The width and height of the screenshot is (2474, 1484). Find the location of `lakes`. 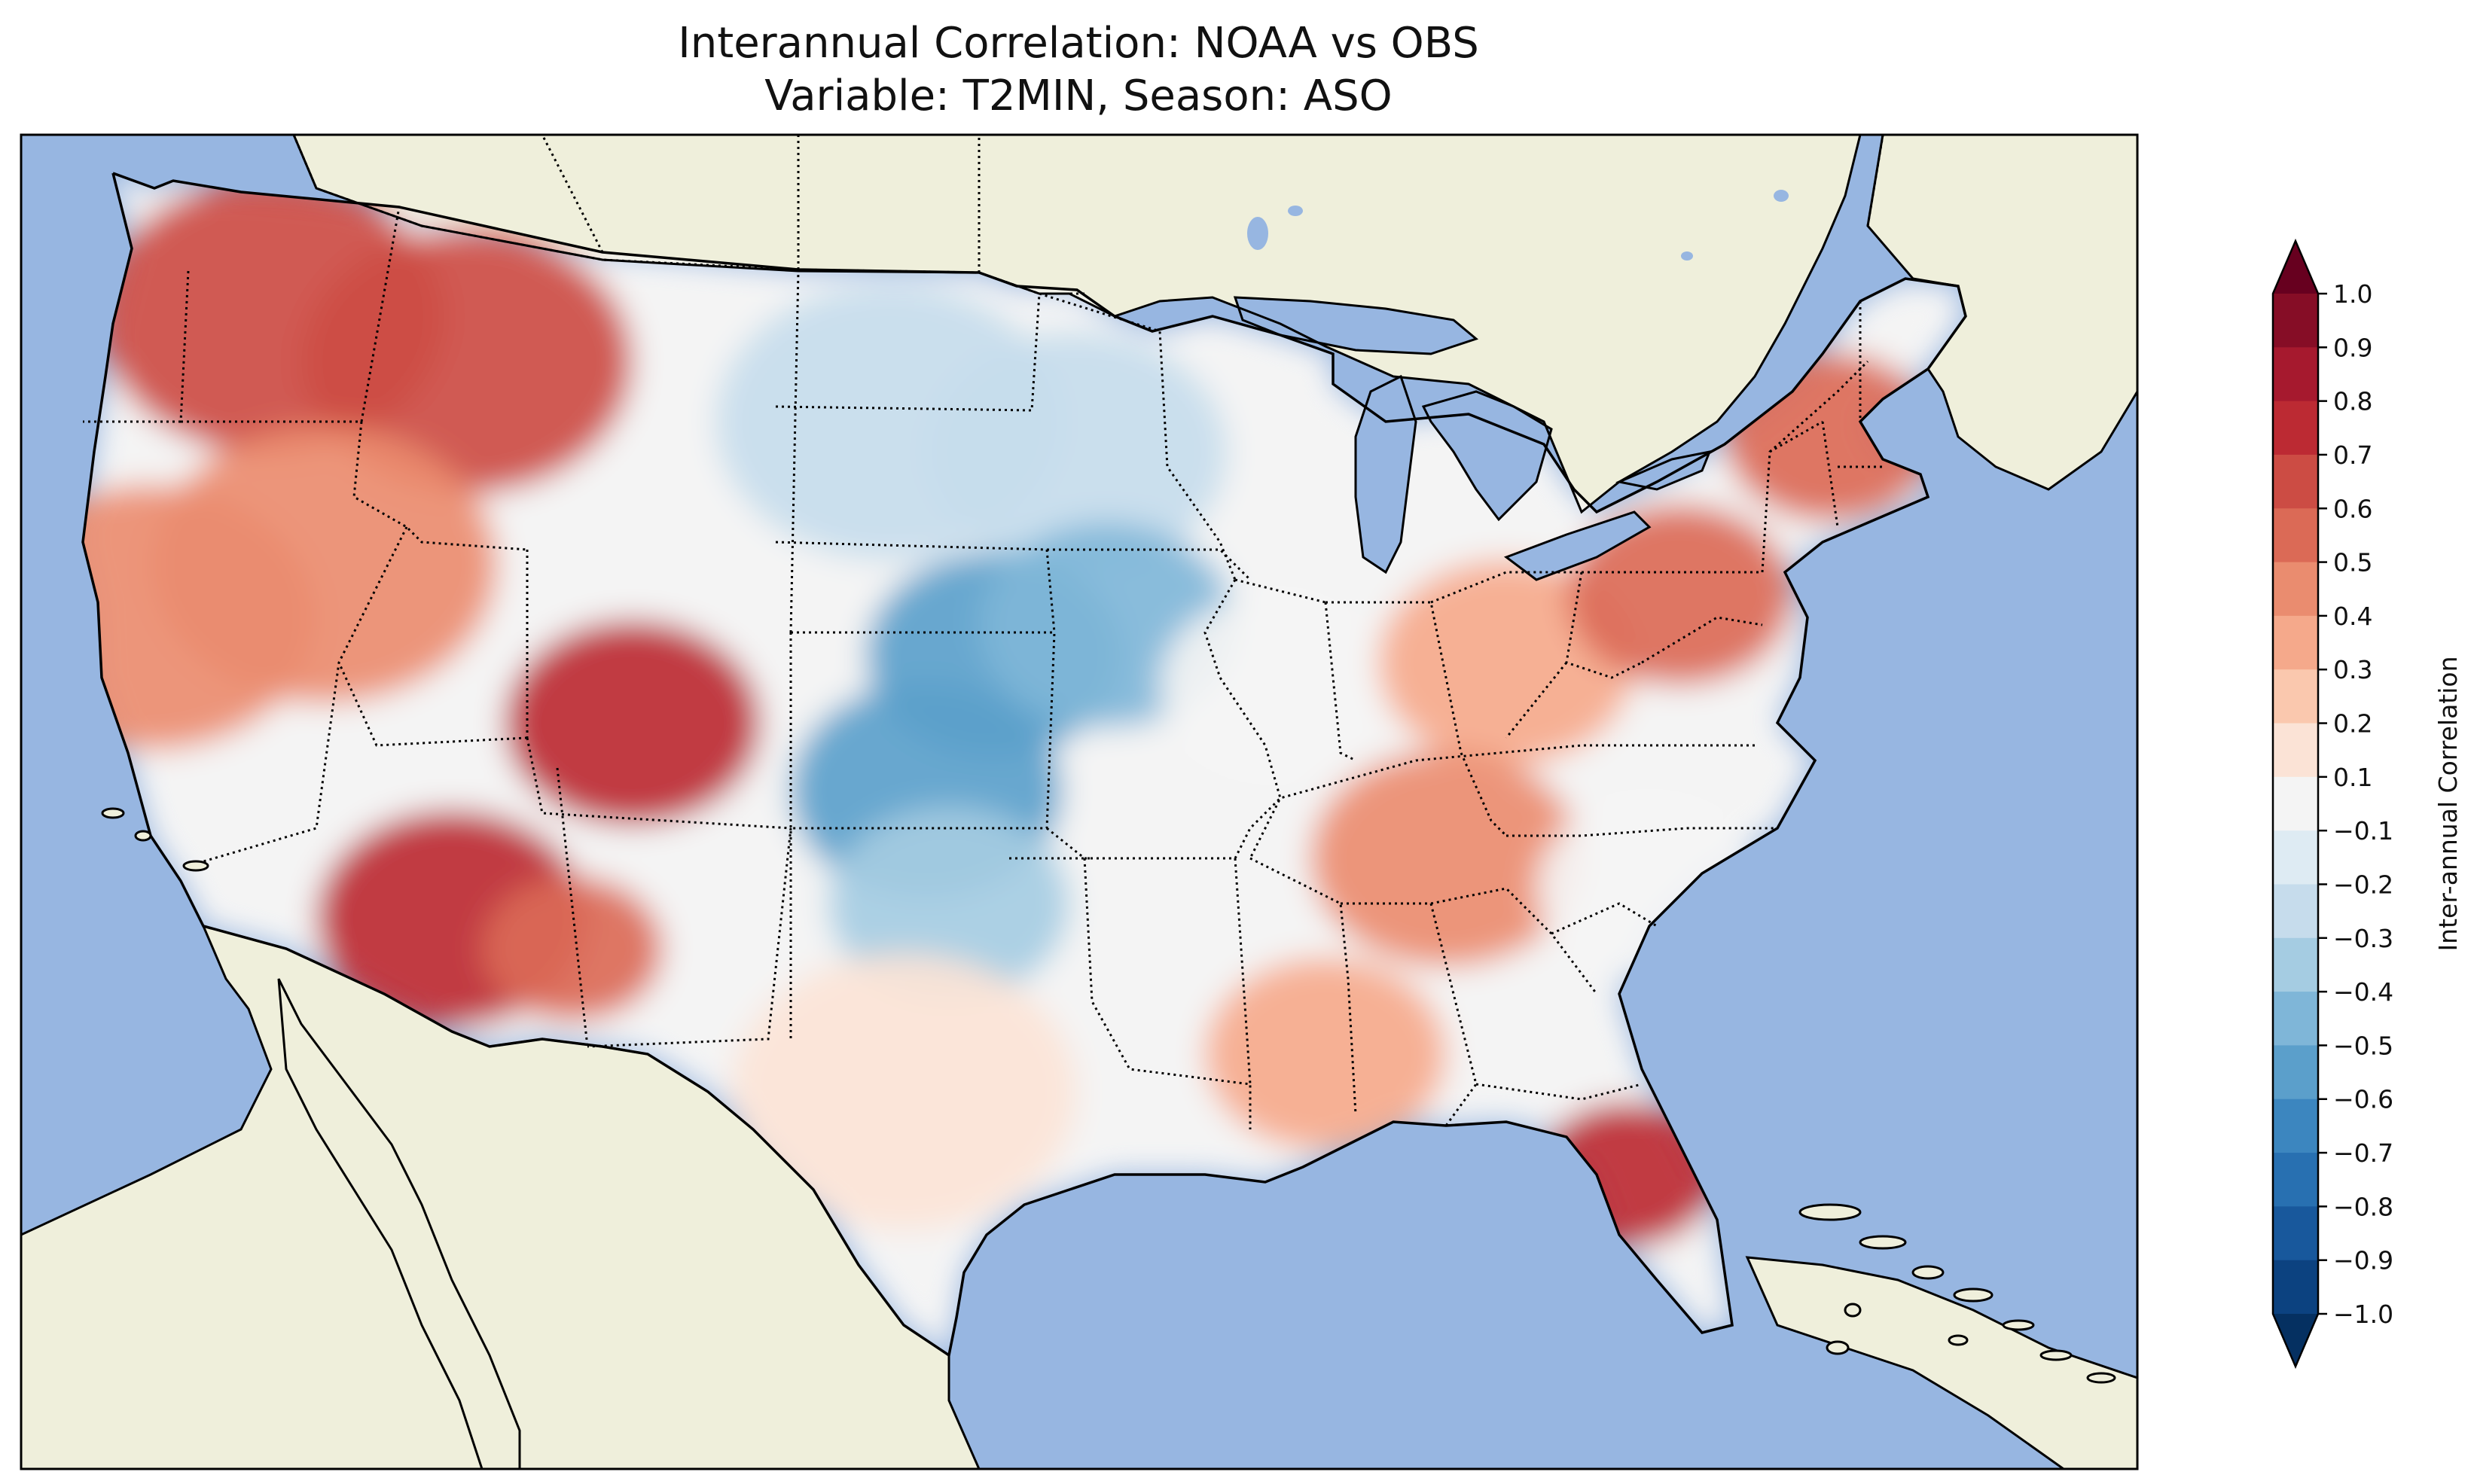

lakes is located at coordinates (1511, 385).